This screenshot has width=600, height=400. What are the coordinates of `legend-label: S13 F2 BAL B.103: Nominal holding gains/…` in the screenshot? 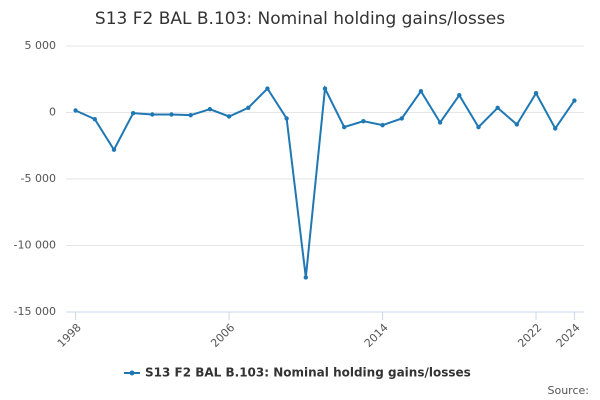 It's located at (308, 373).